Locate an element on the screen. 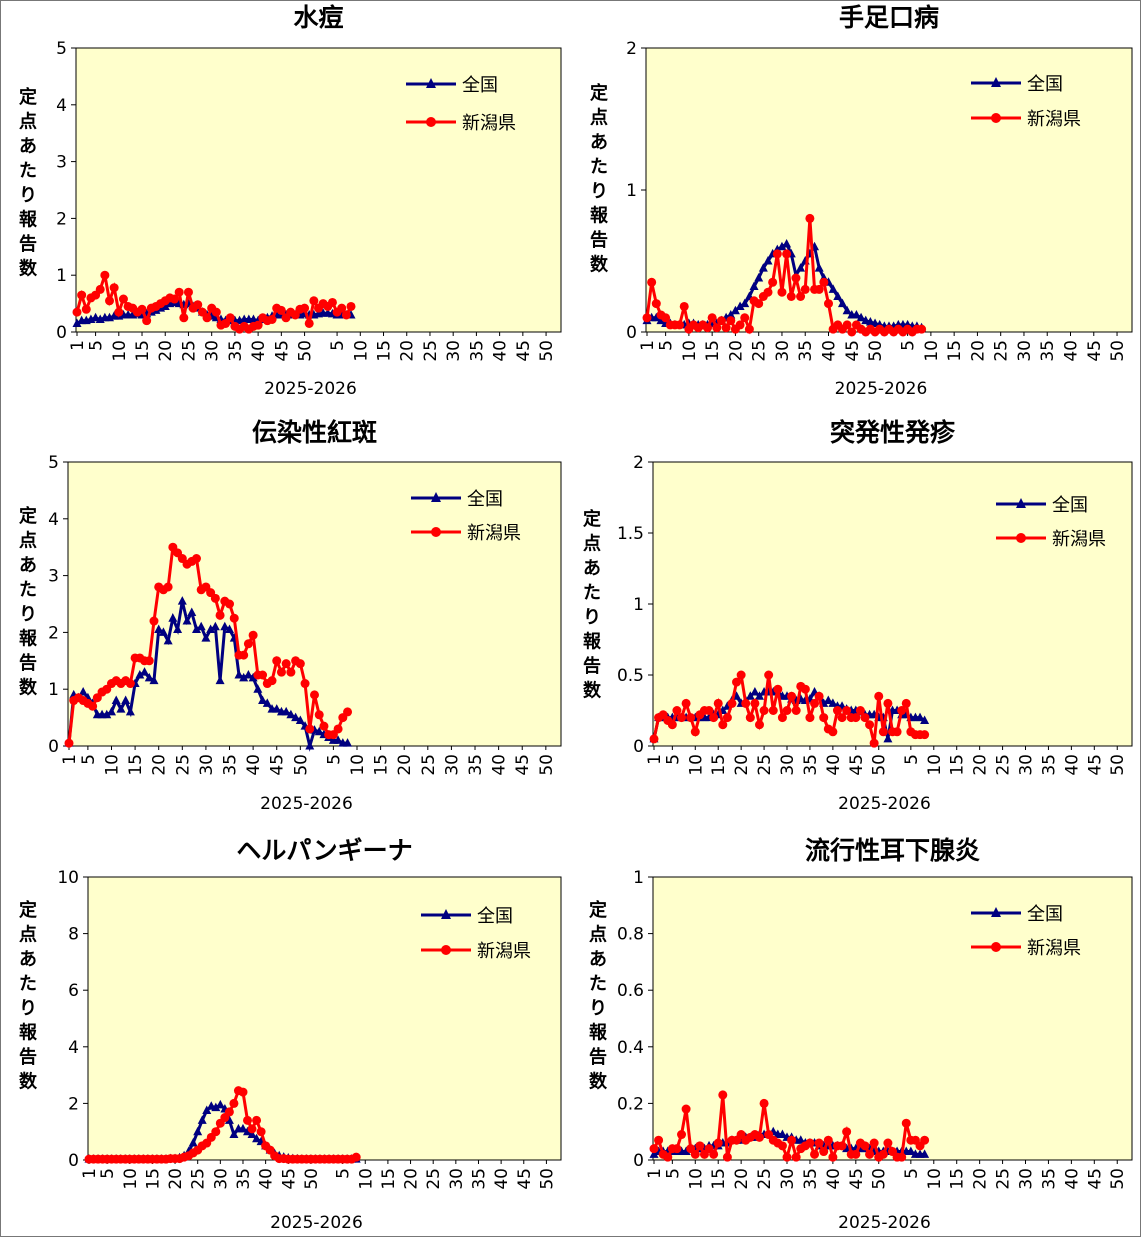 This screenshot has width=1141, height=1240. y-axis-label-char: 数 is located at coordinates (28, 1082).